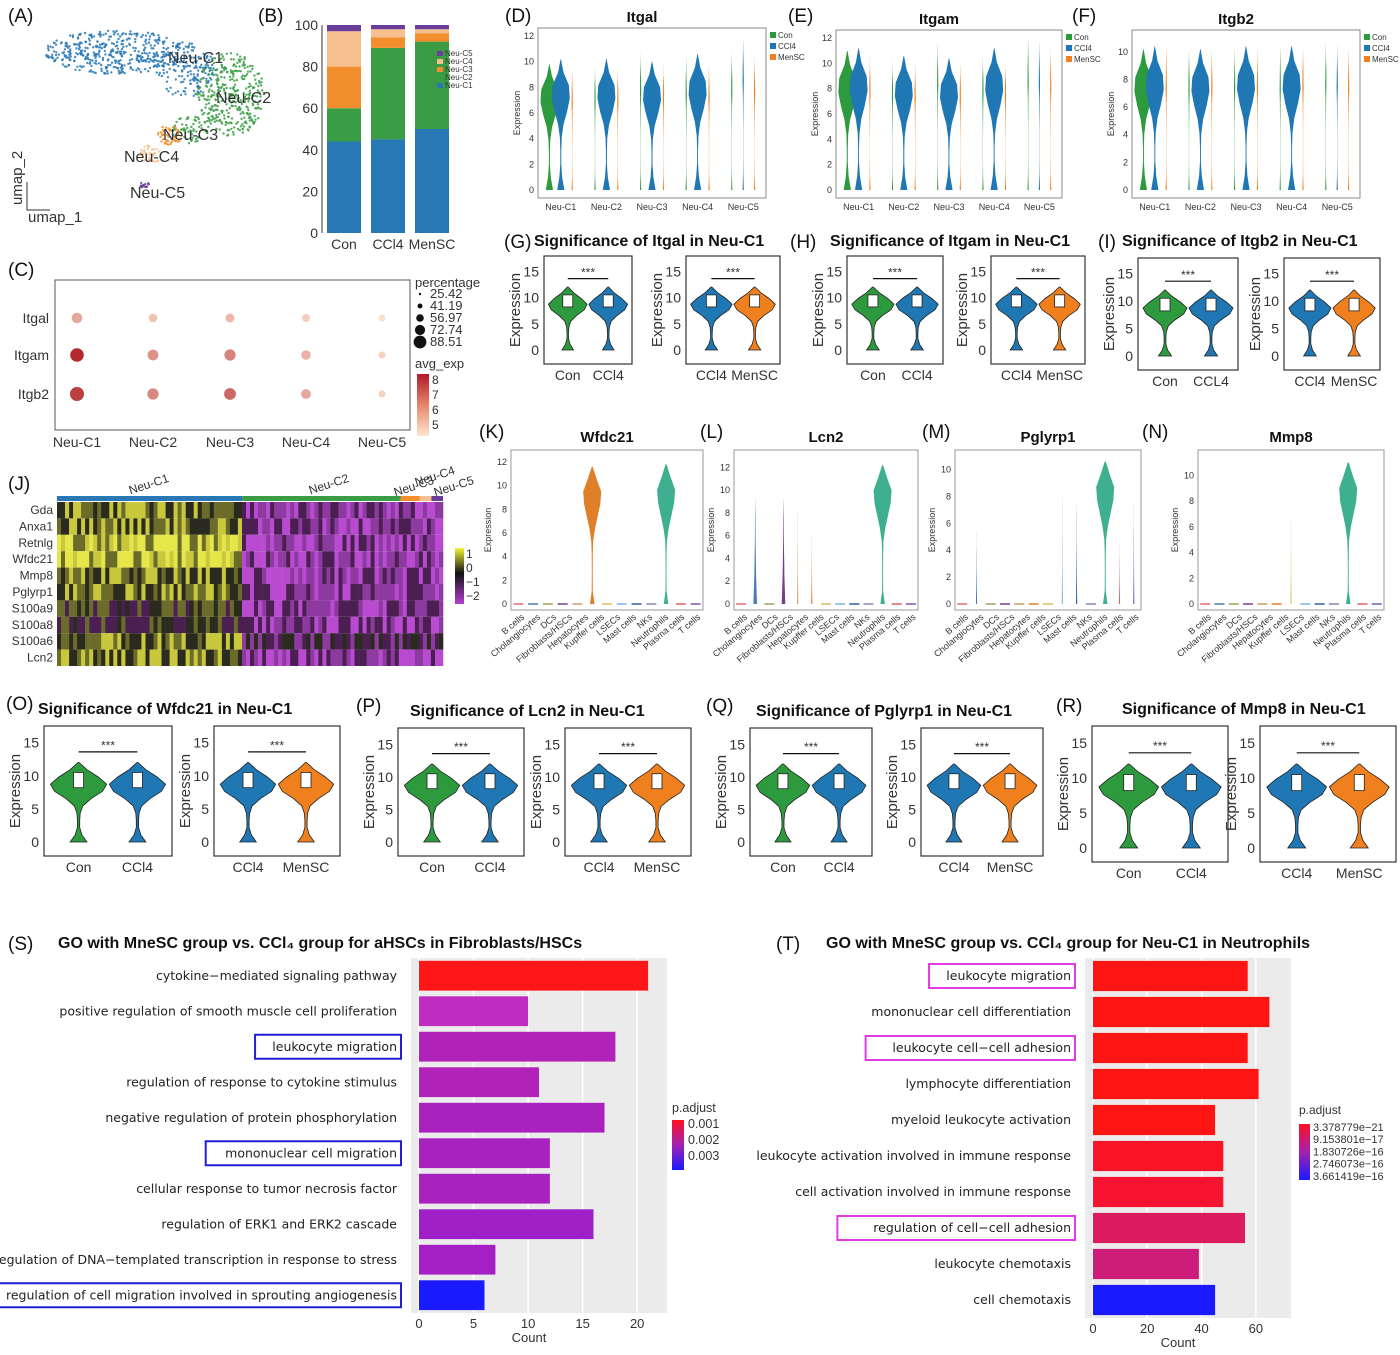  I want to click on panel-label-s: (S), so click(20, 944).